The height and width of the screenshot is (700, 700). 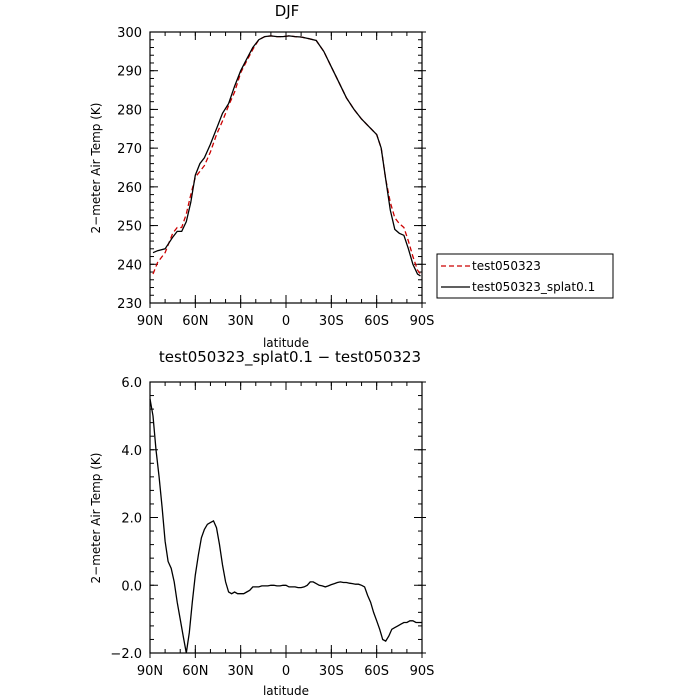 I want to click on y-tick-label: 6.0, so click(x=131, y=383).